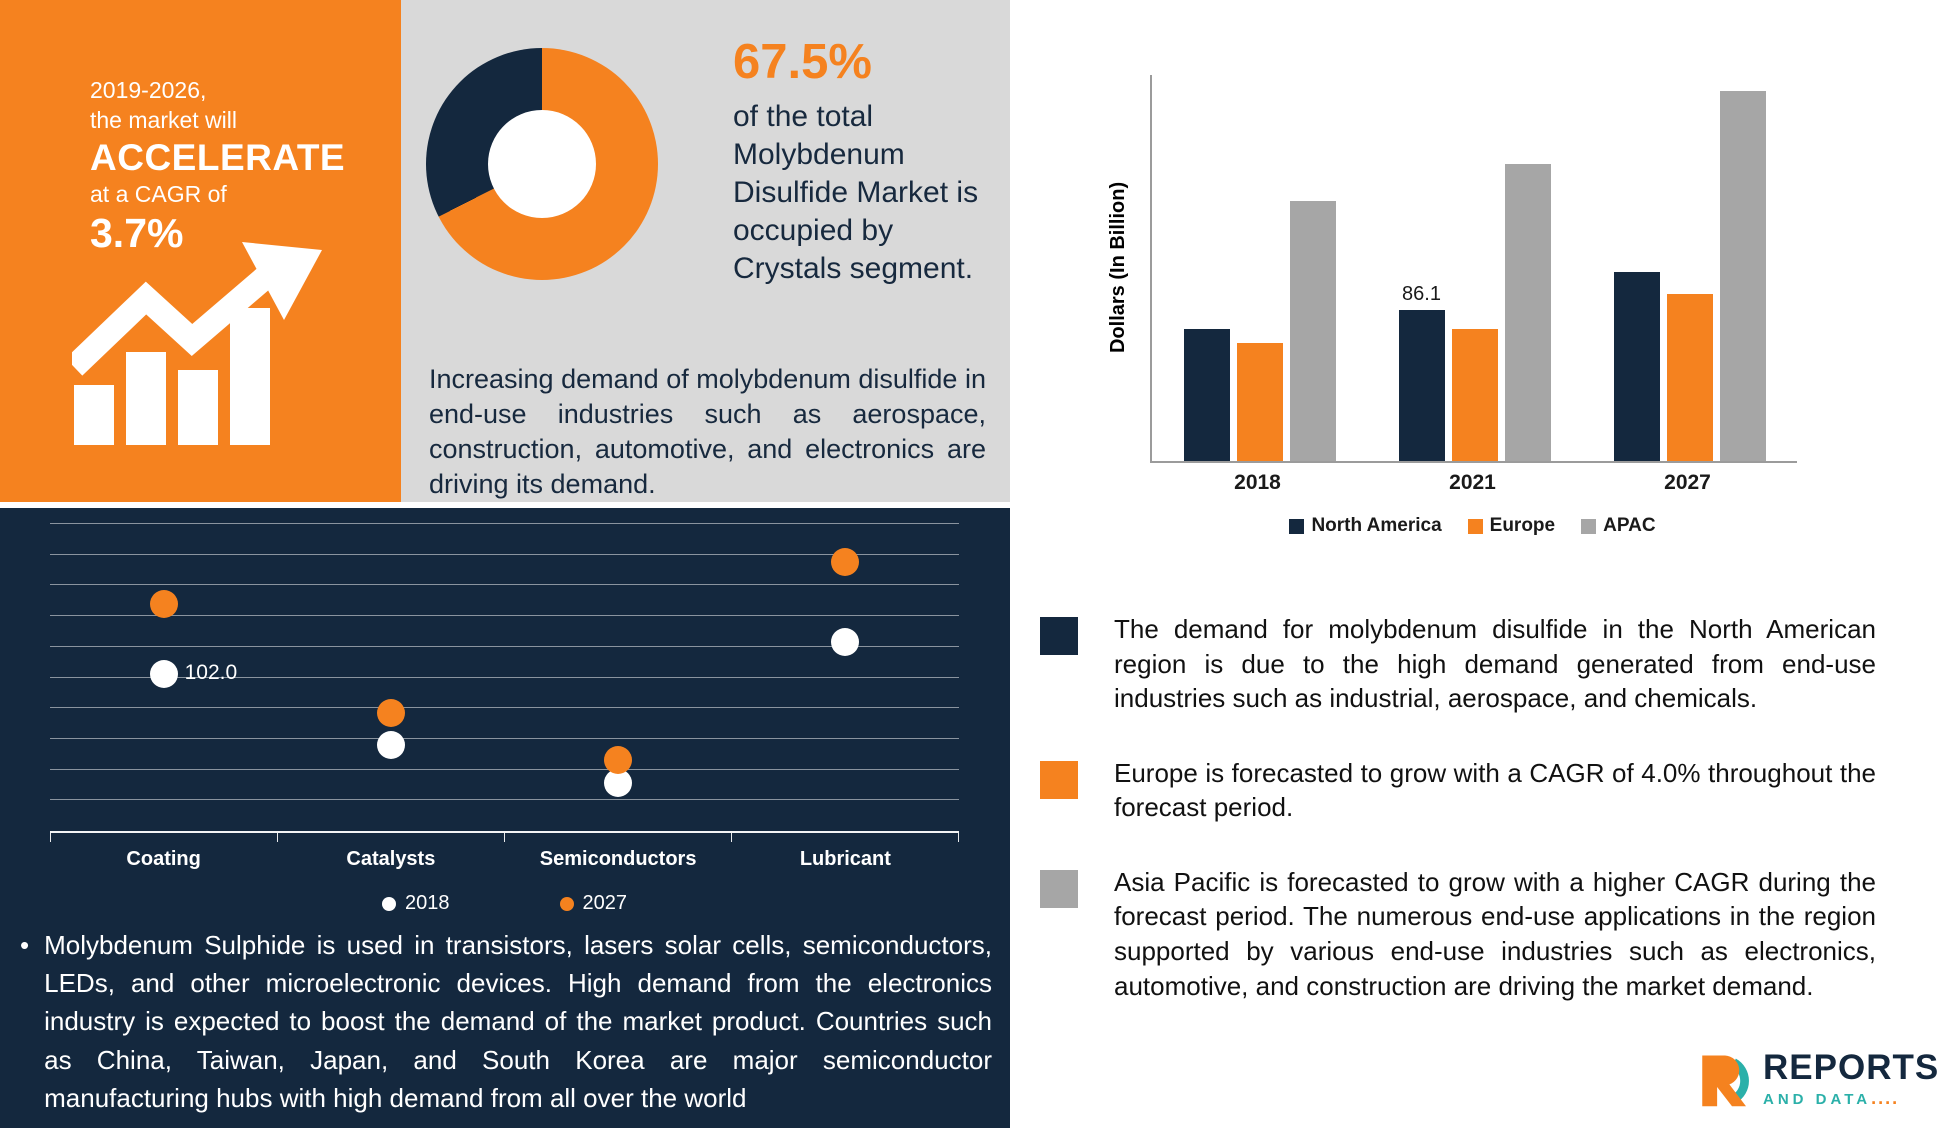 Image resolution: width=1959 pixels, height=1128 pixels. Describe the element at coordinates (163, 119) in the screenshot. I see `cagr-line2: the market will` at that location.